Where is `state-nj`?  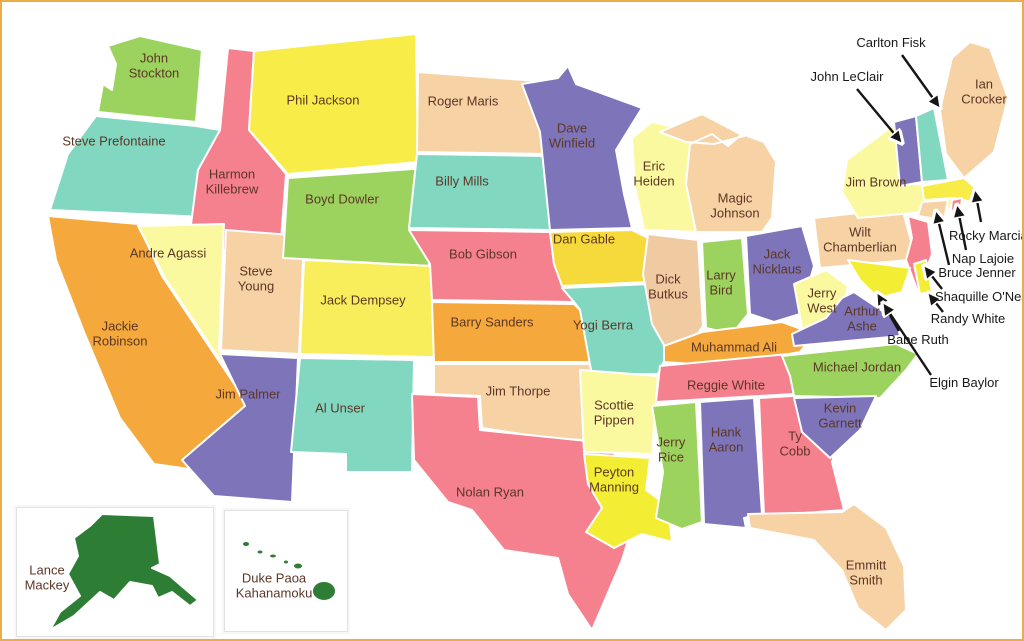
state-nj is located at coordinates (919, 254).